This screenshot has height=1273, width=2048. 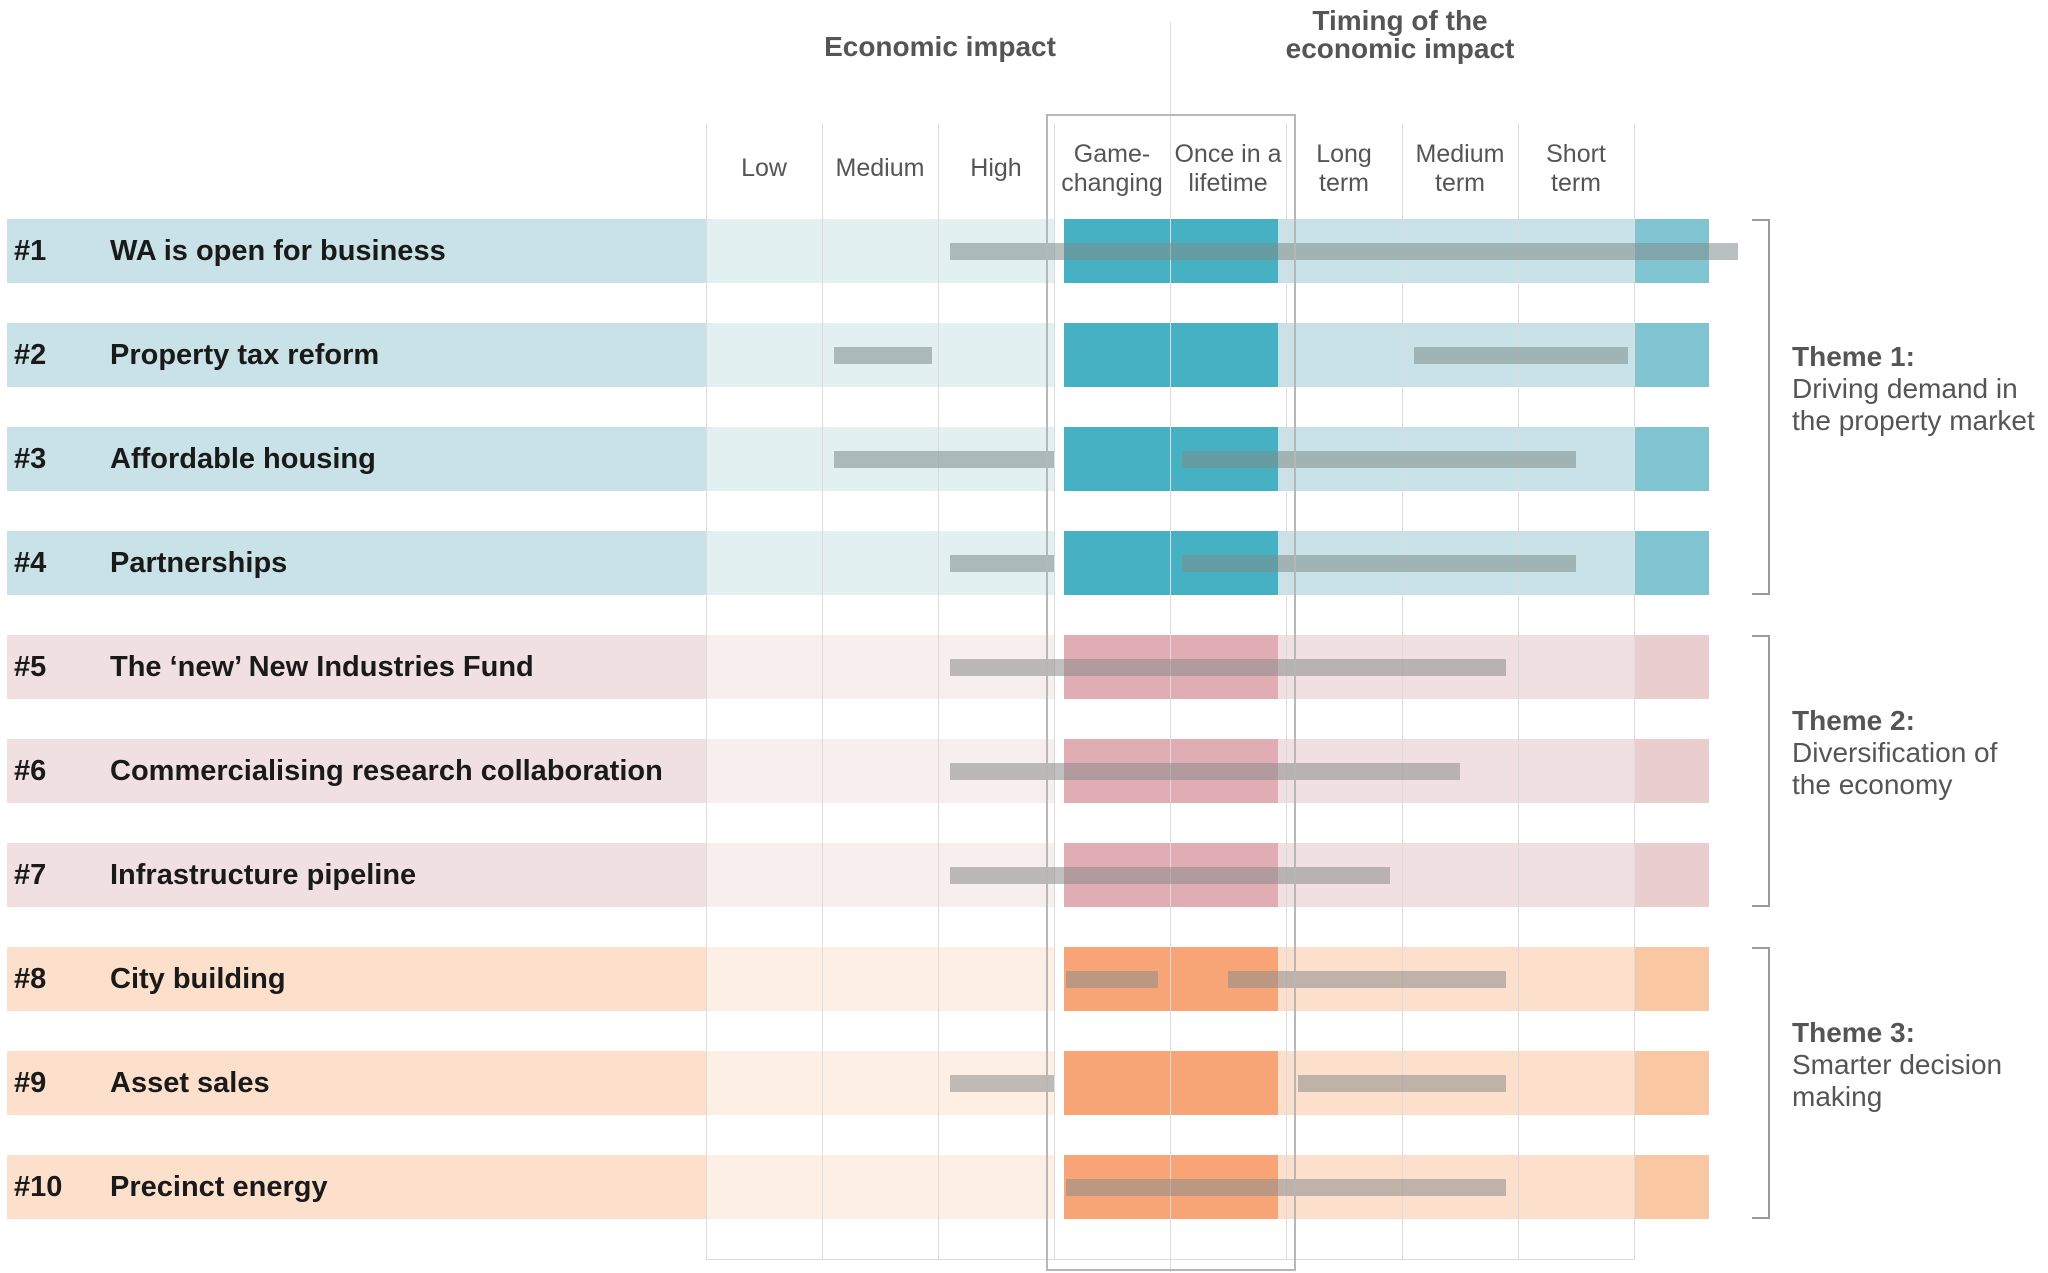 I want to click on timing-header-line1: Timing of the, so click(x=1400, y=20).